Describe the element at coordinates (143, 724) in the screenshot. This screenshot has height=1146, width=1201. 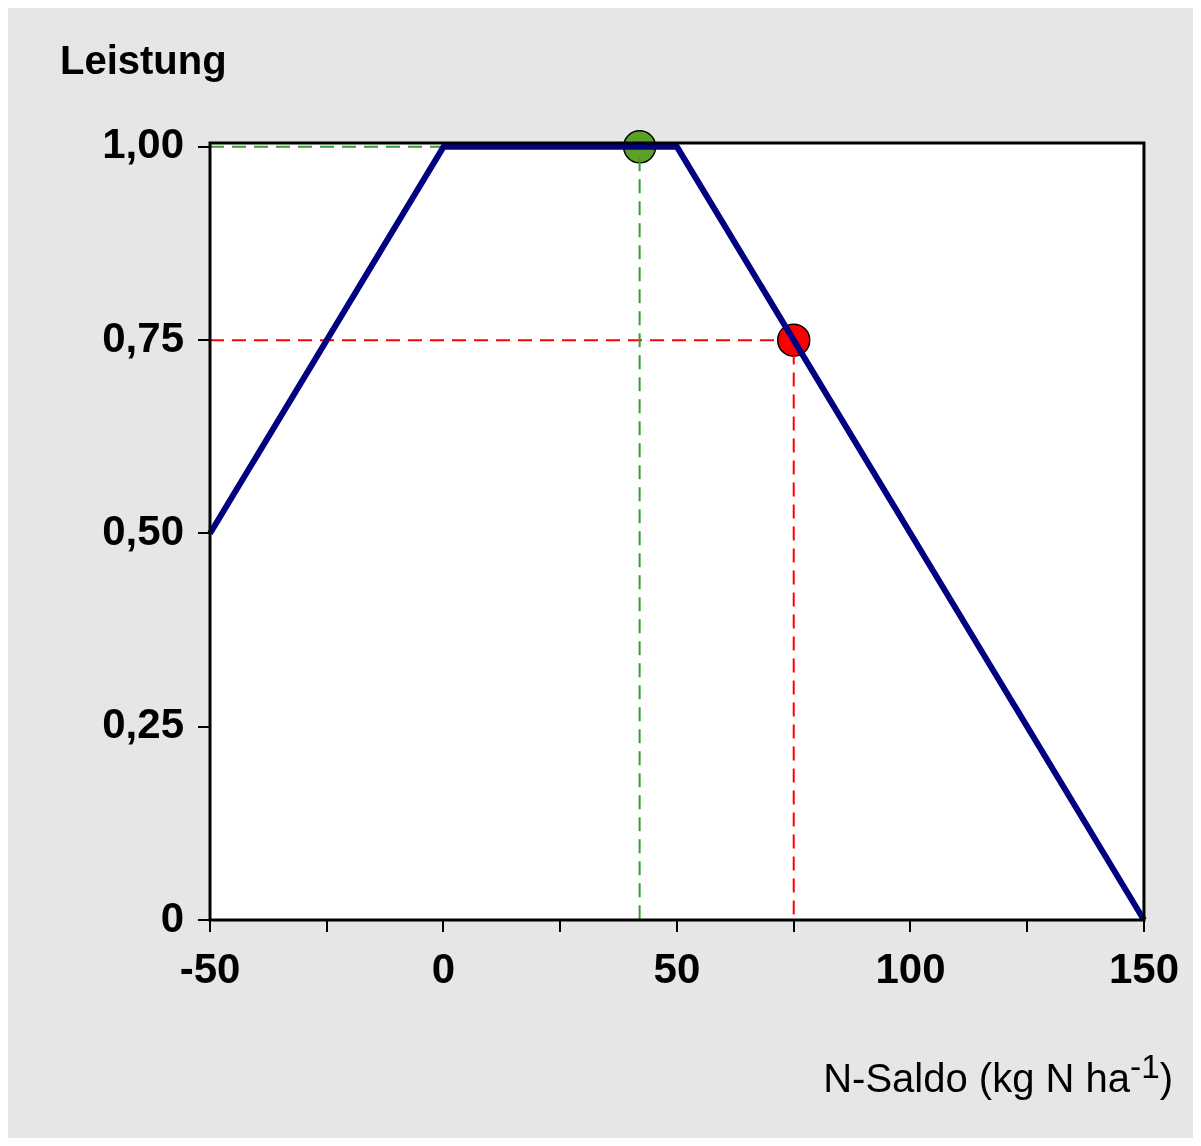
I see `y-tick-label: 0,25` at that location.